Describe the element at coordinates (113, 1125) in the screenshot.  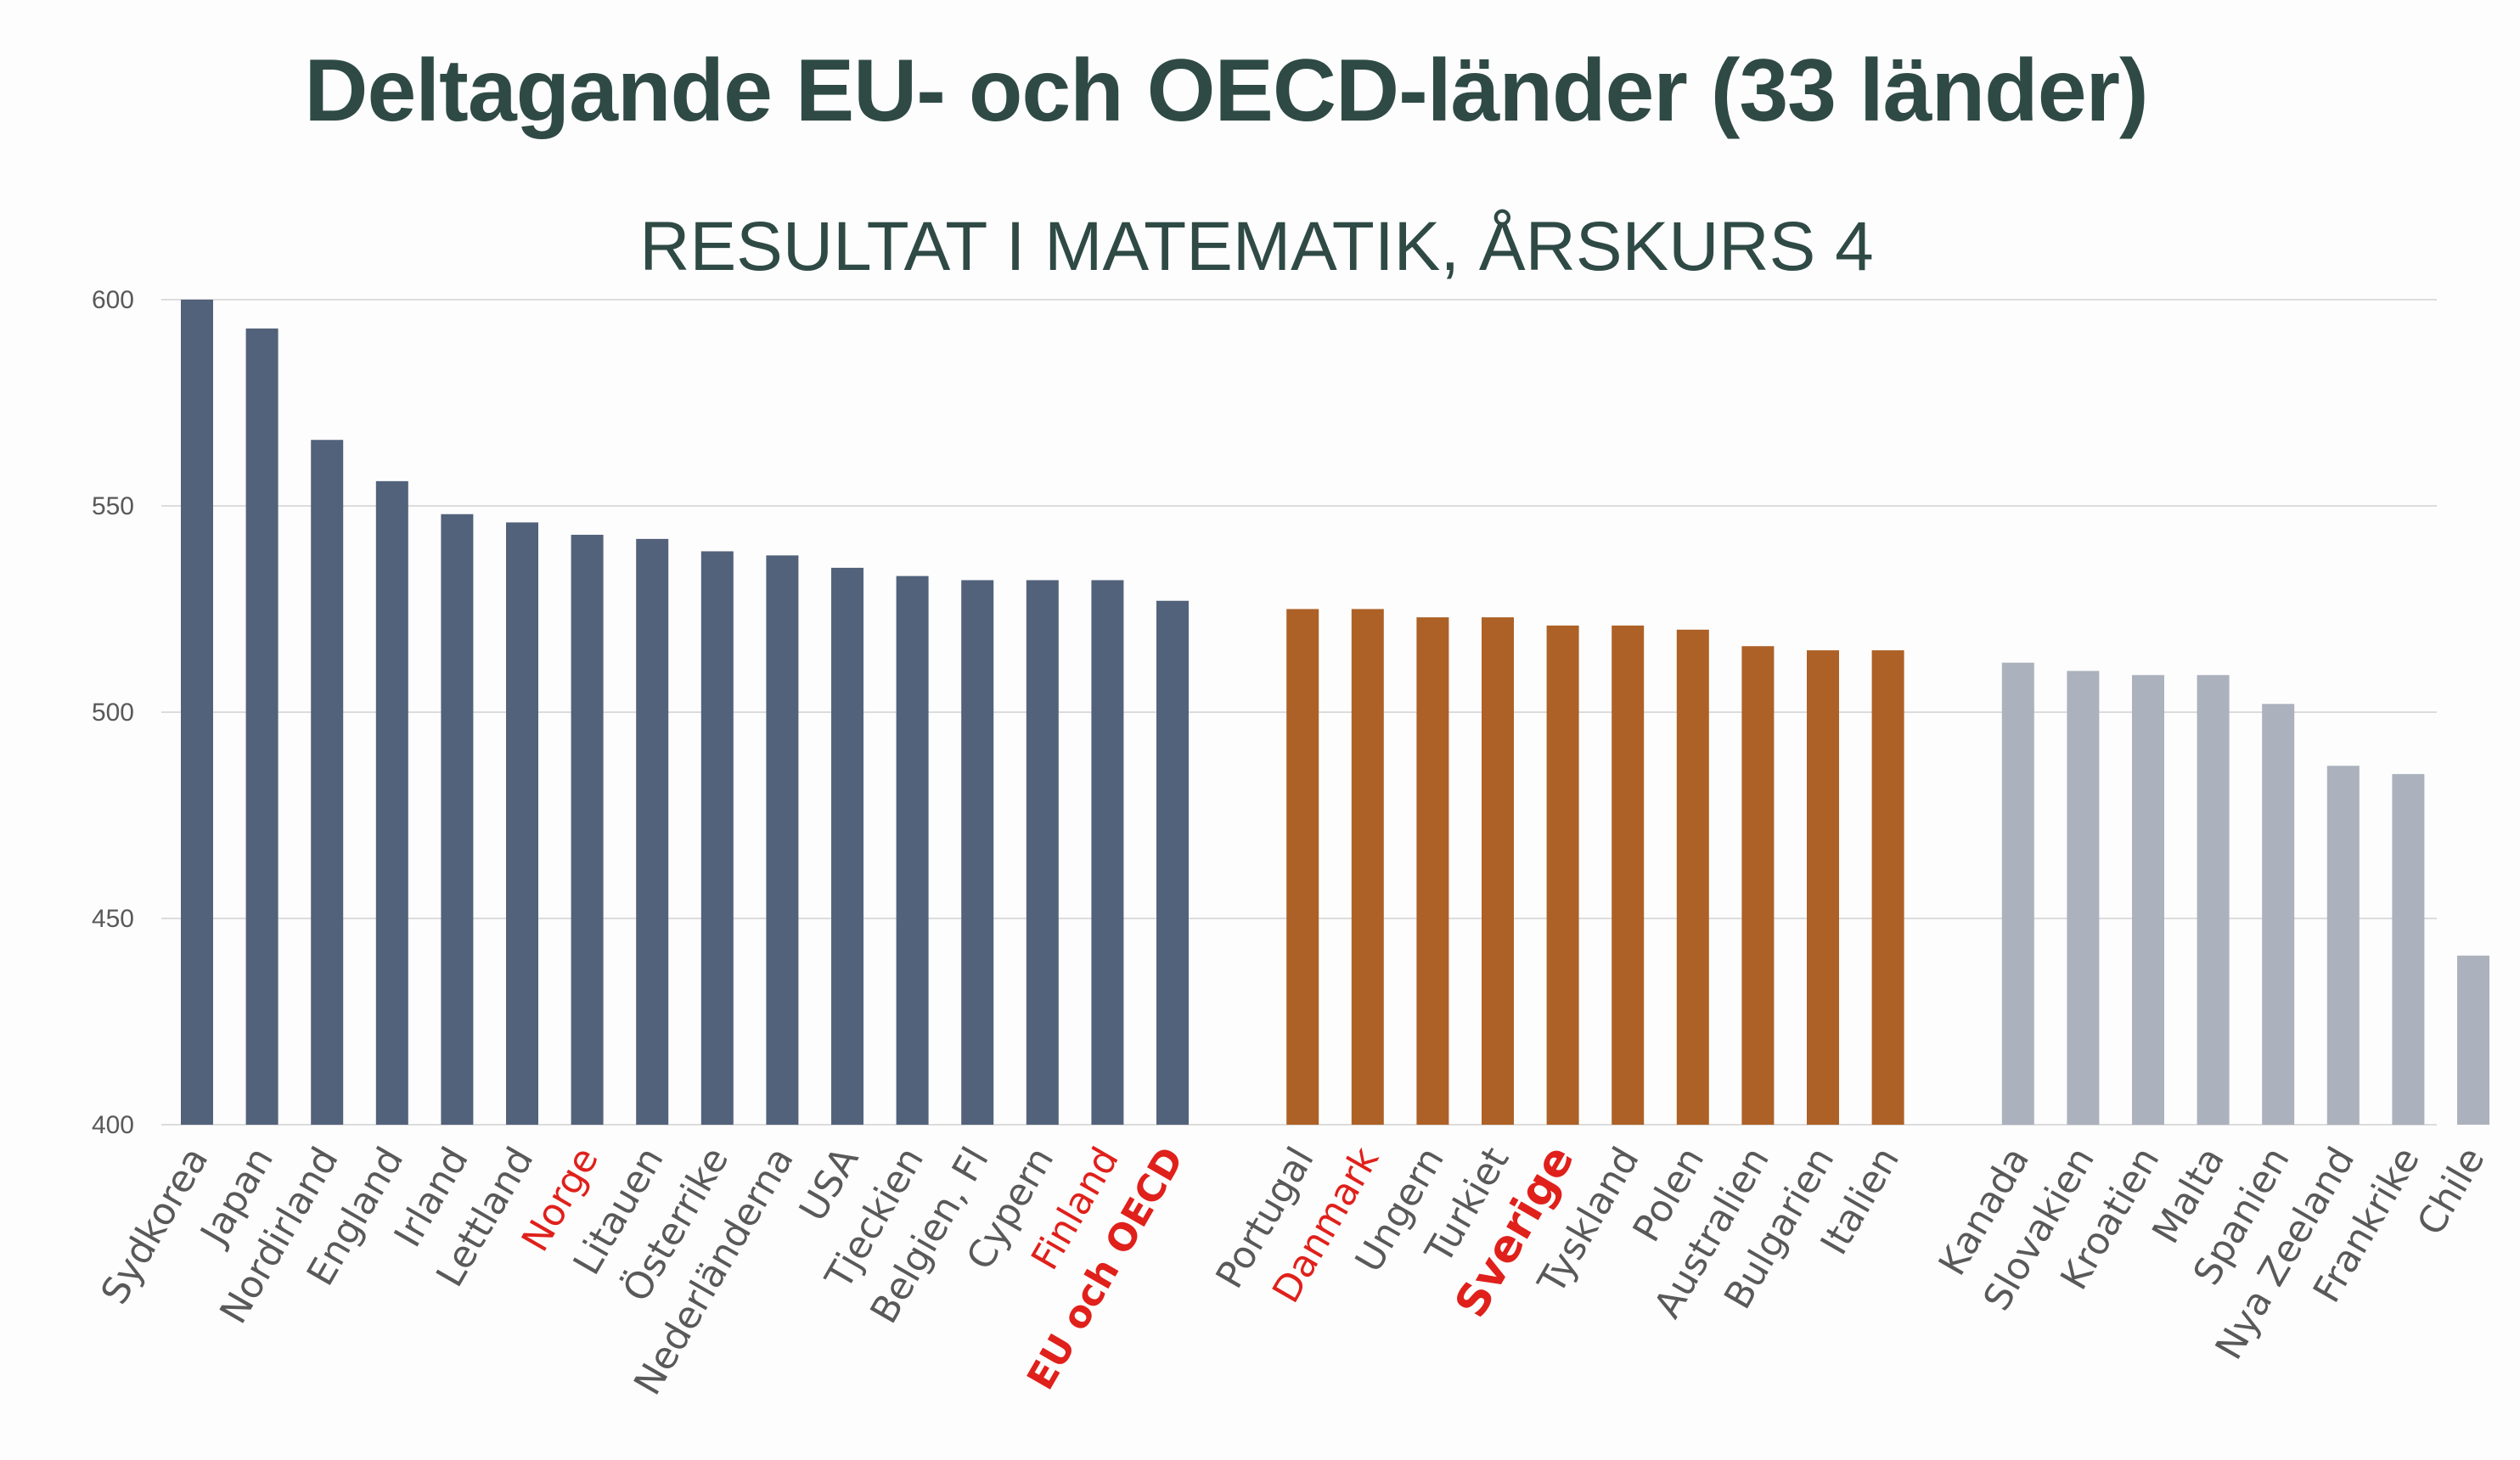
I see `y-tick-label: 400` at that location.